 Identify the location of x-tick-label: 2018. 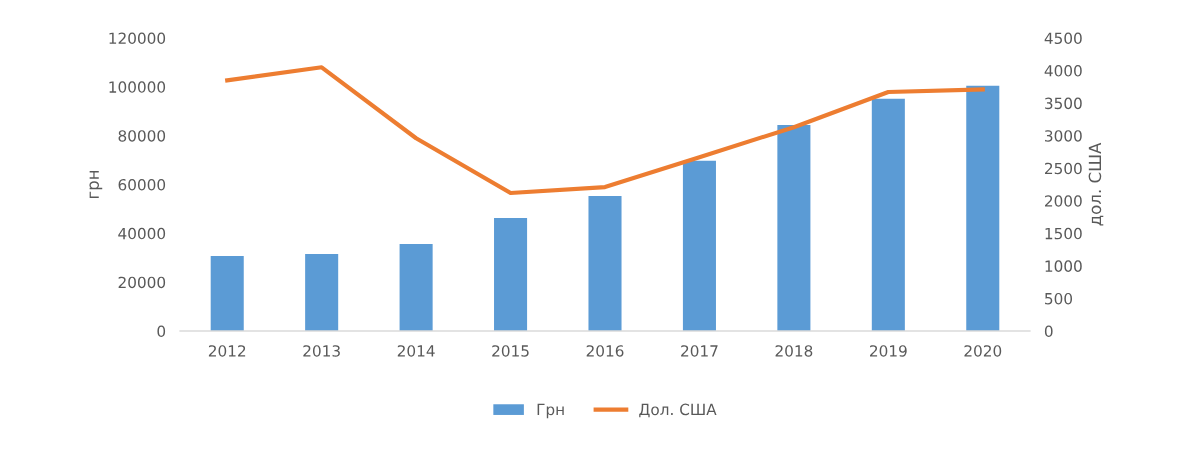
(794, 351).